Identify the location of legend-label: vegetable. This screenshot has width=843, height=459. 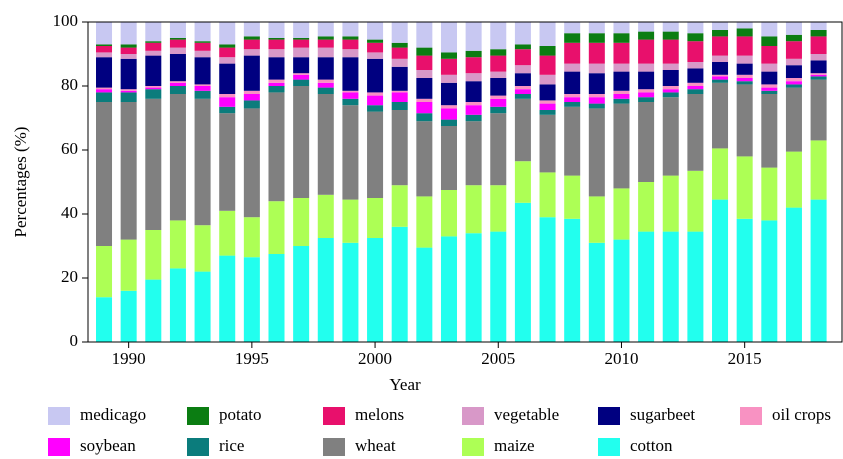
(526, 414).